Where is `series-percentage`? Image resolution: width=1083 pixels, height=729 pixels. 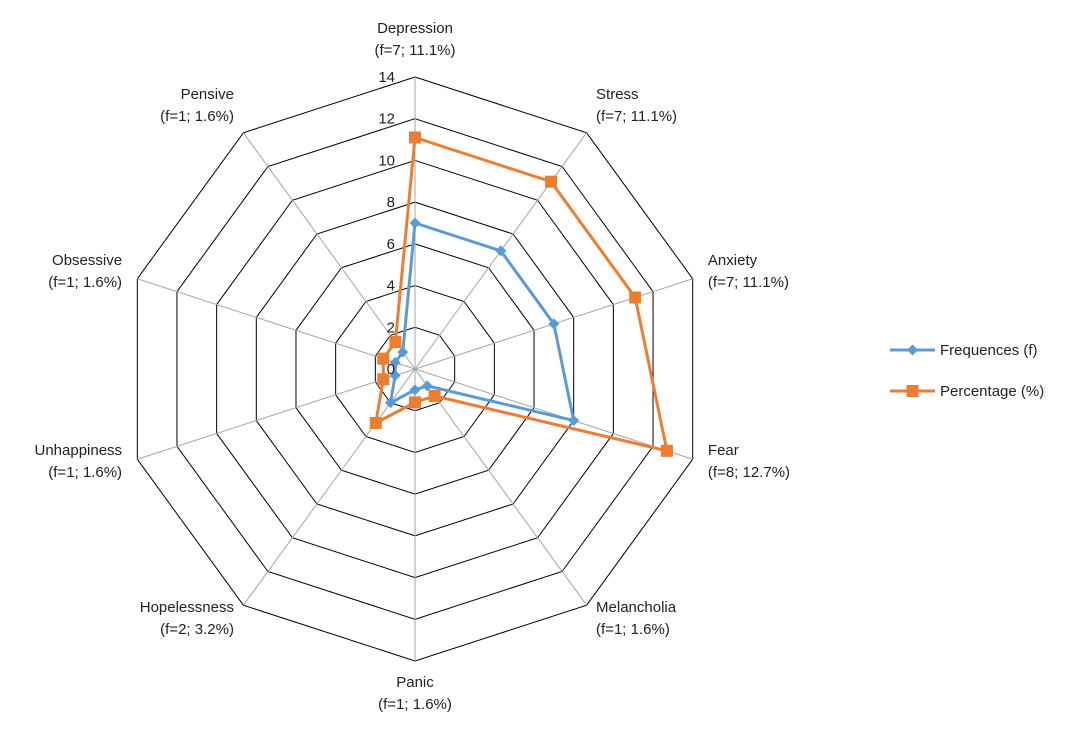
series-percentage is located at coordinates (521, 294).